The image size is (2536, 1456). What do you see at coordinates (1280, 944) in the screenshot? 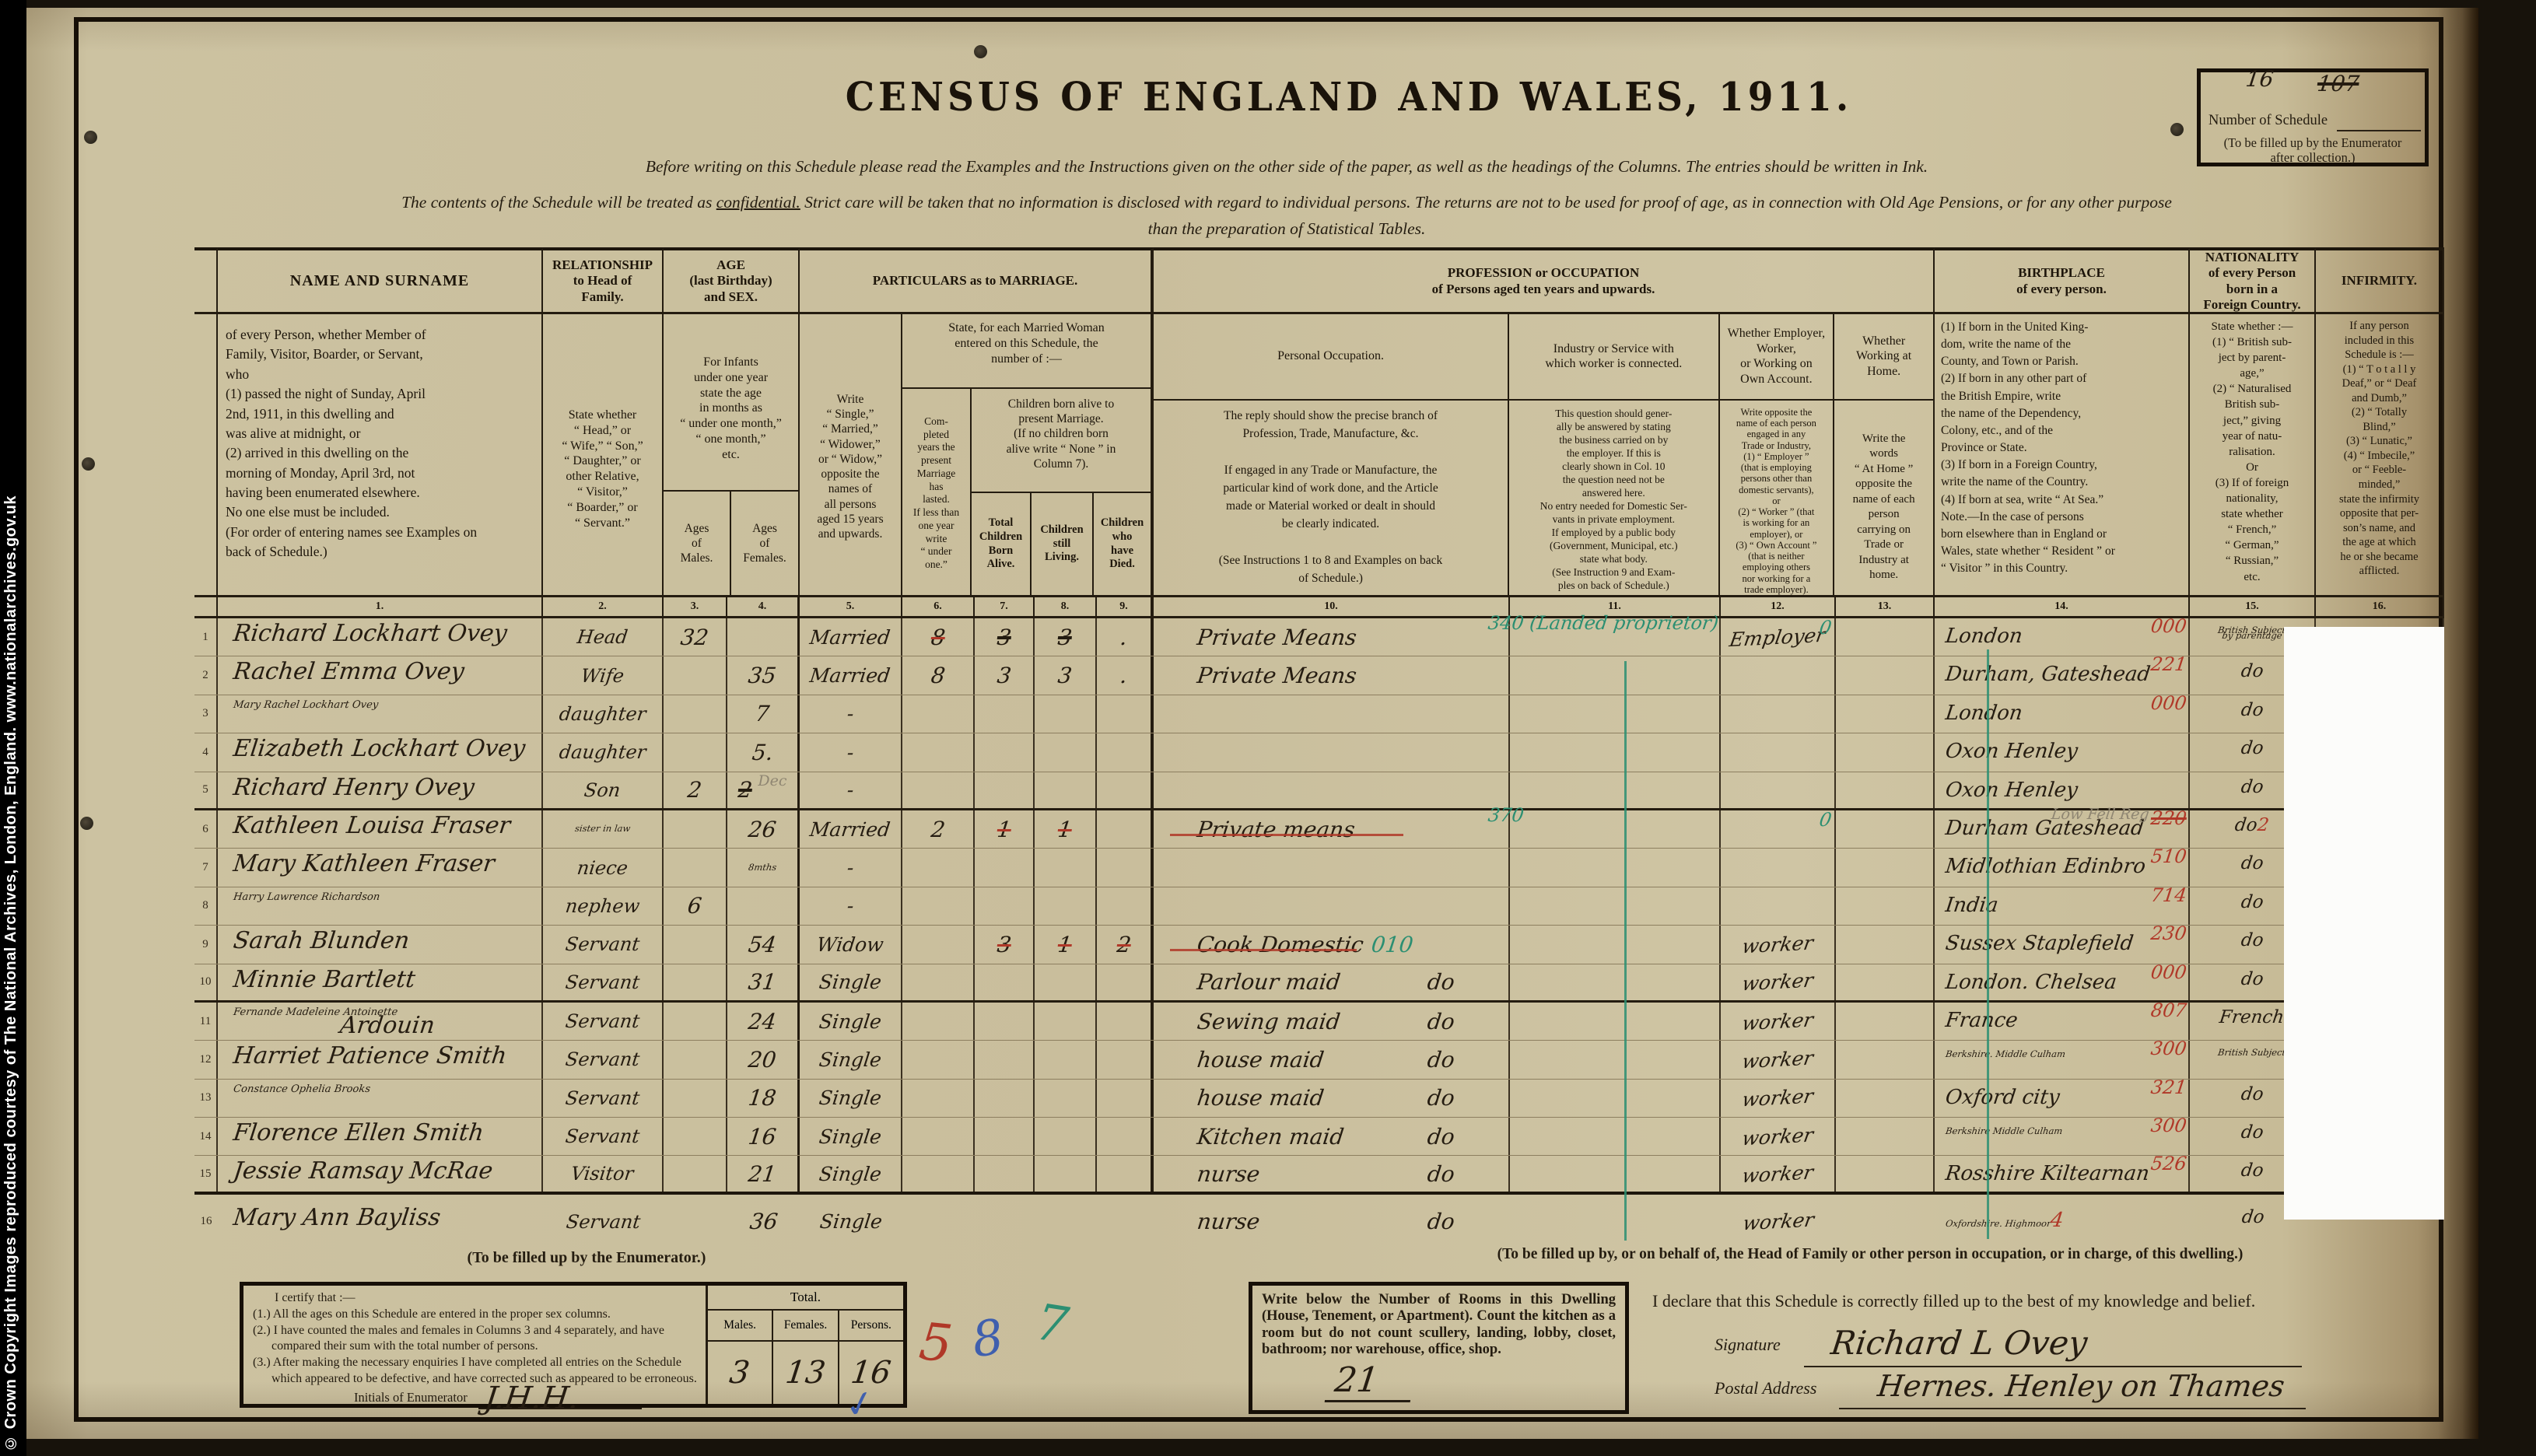
I see `handwritten-entry: Cook Domestic` at bounding box center [1280, 944].